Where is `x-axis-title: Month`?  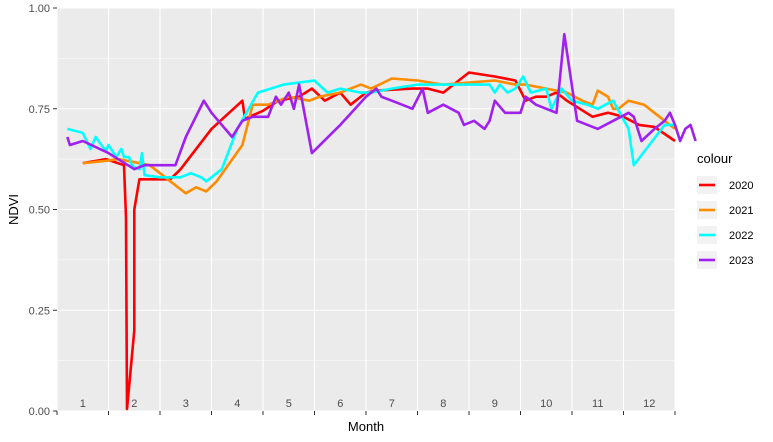 x-axis-title: Month is located at coordinates (366, 426).